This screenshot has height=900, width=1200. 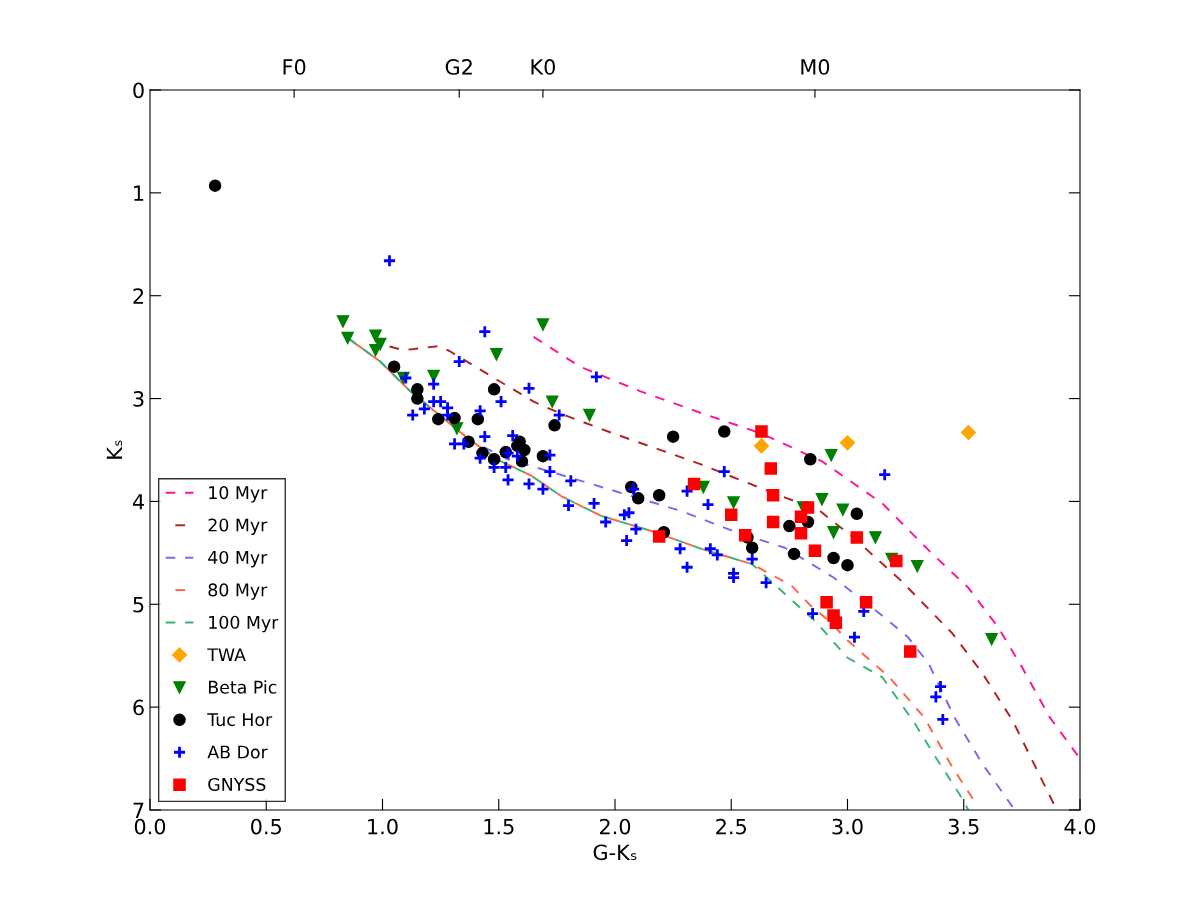 What do you see at coordinates (383, 826) in the screenshot?
I see `x-tick-label: 1.0` at bounding box center [383, 826].